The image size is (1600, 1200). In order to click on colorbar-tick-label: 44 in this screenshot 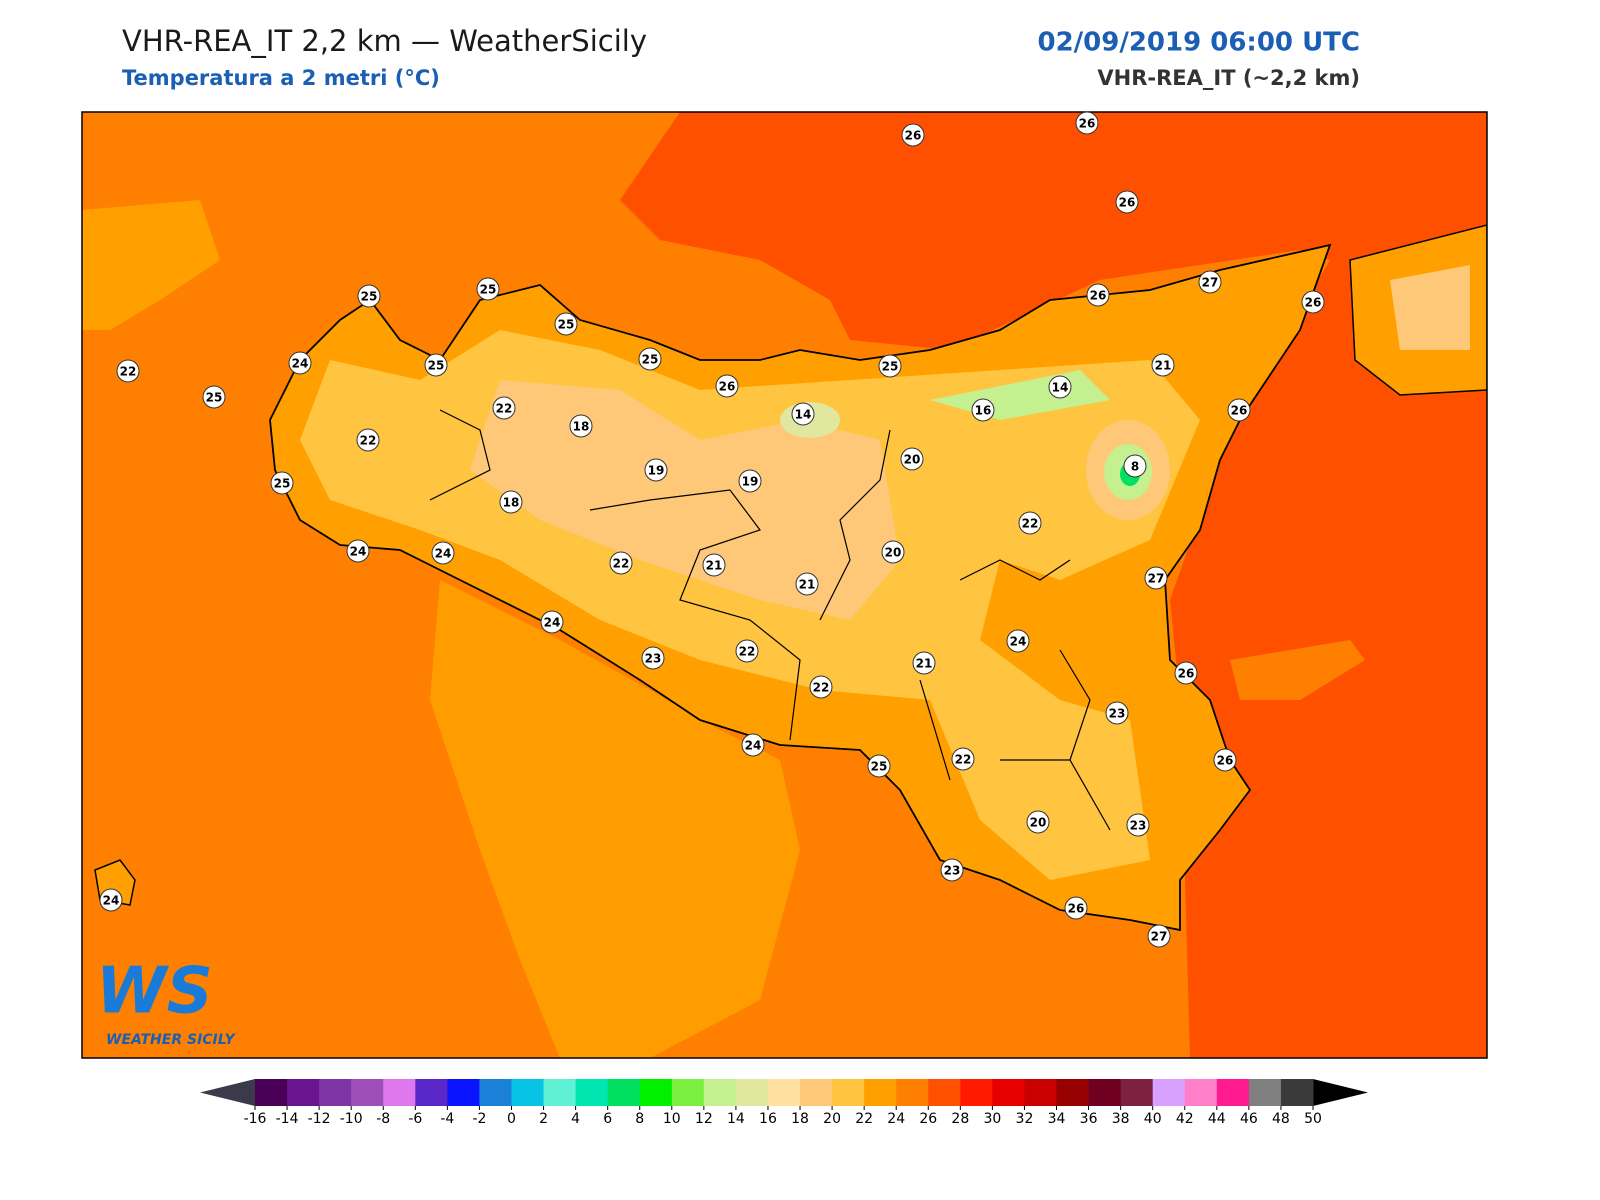, I will do `click(1217, 1119)`.